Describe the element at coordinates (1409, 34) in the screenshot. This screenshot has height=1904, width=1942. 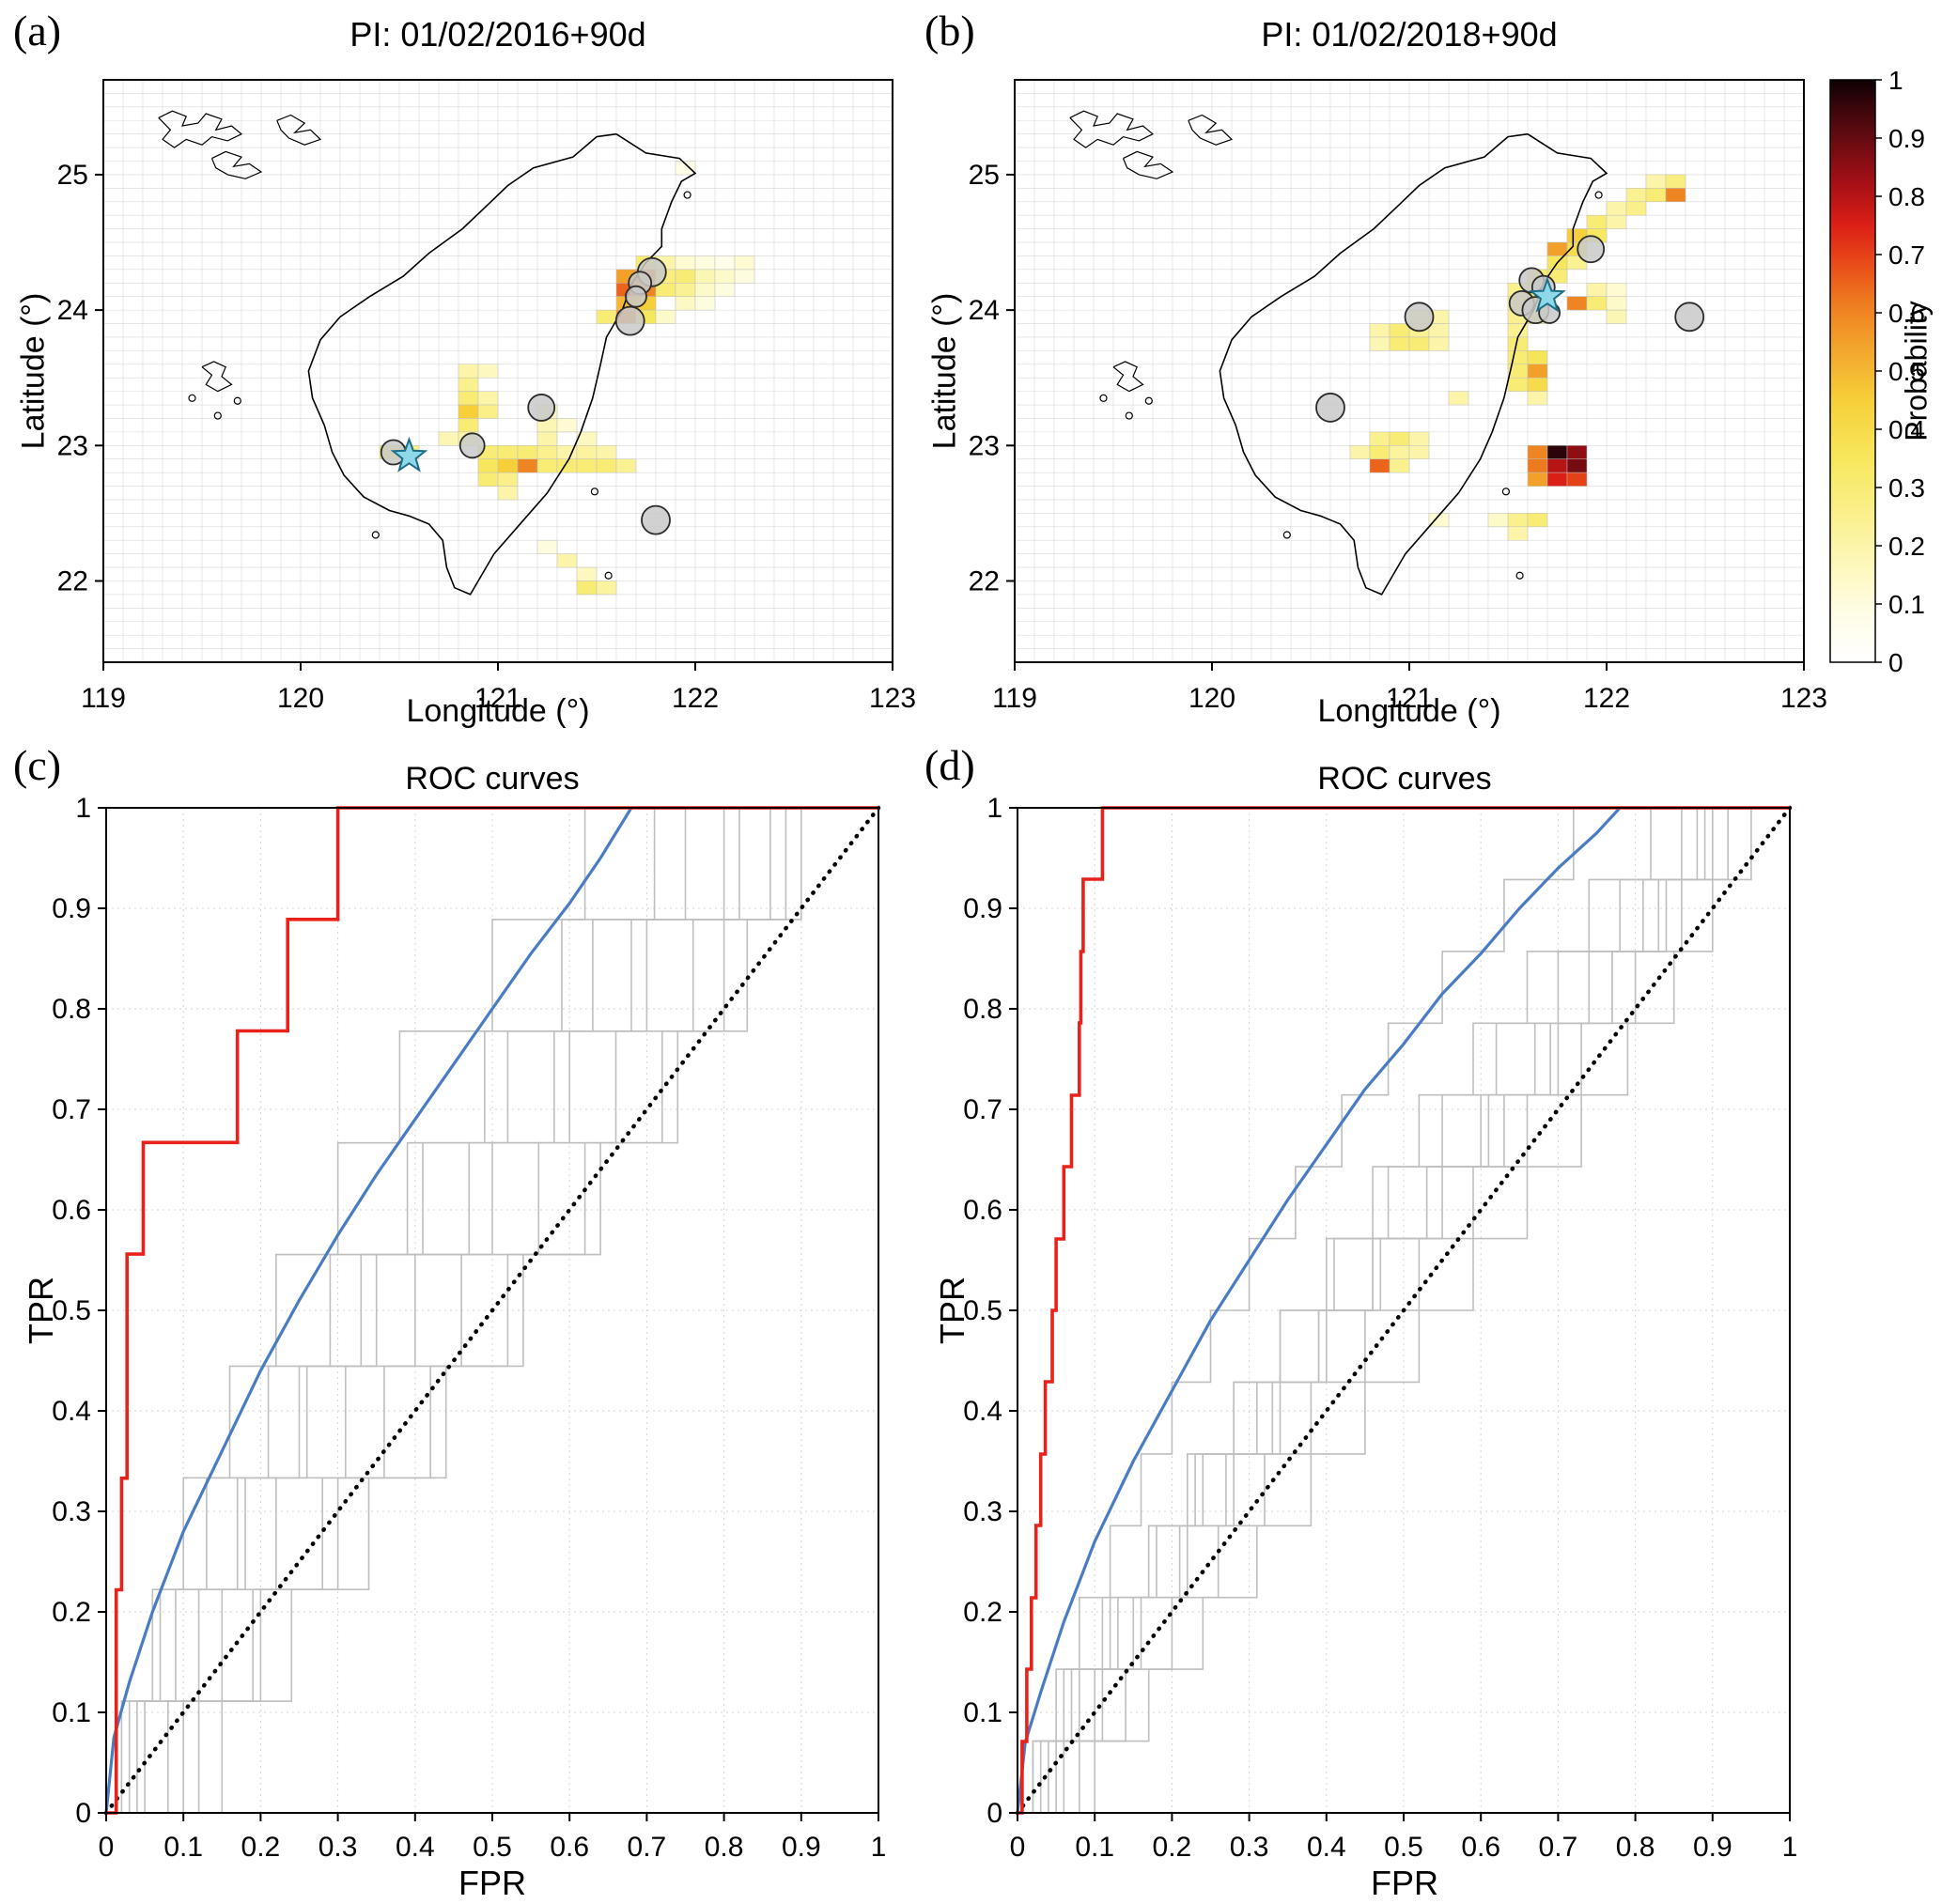
I see `map-b-title: PI: 01/02/2018+90d` at that location.